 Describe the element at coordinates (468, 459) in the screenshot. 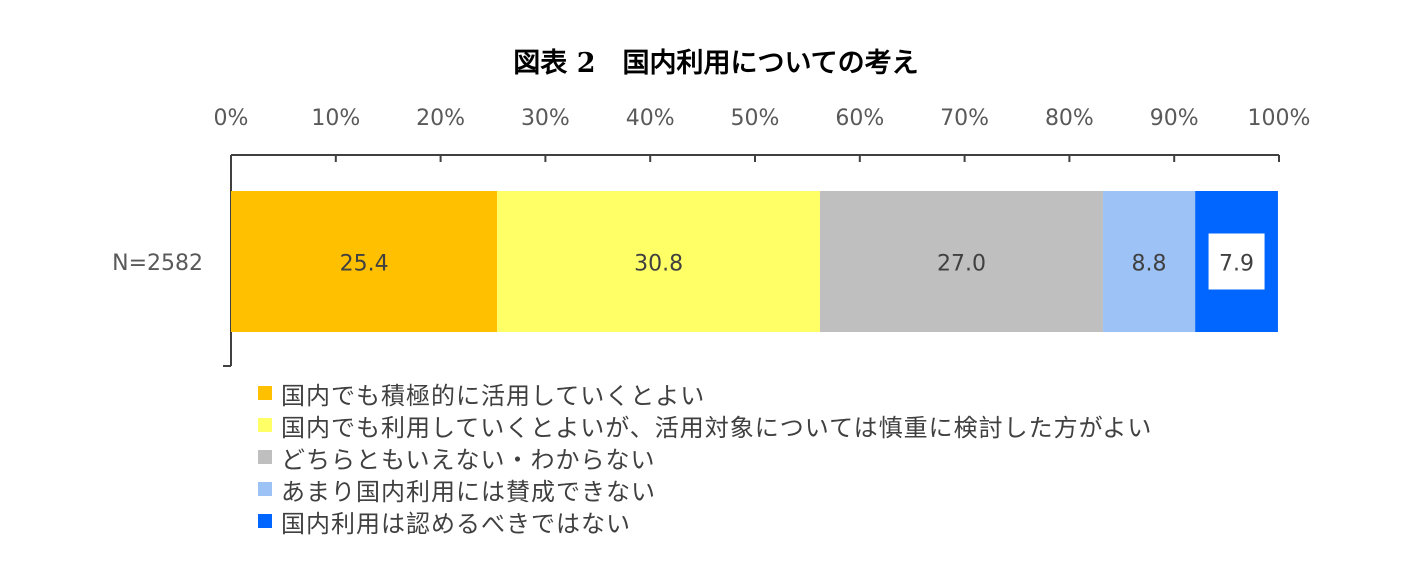

I see `legend-label: どちらともいえない・わからない` at that location.